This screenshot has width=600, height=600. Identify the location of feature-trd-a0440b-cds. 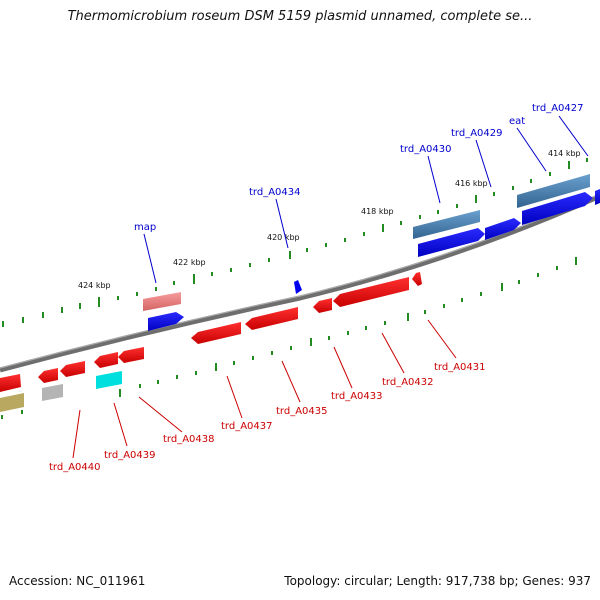
(72, 369).